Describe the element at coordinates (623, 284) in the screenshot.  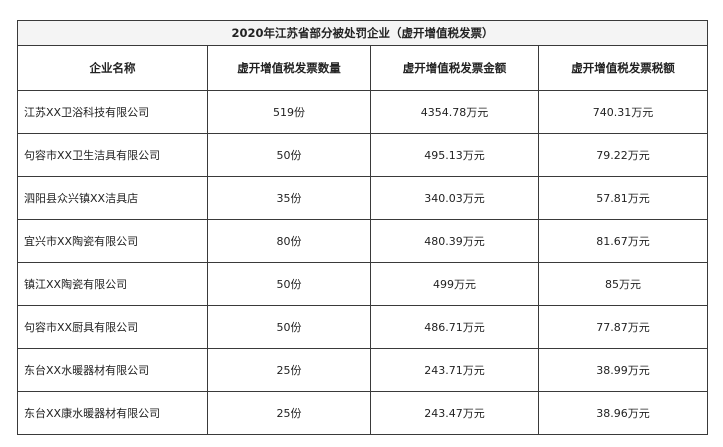
I see `invoice-tax-cell: 85万元` at that location.